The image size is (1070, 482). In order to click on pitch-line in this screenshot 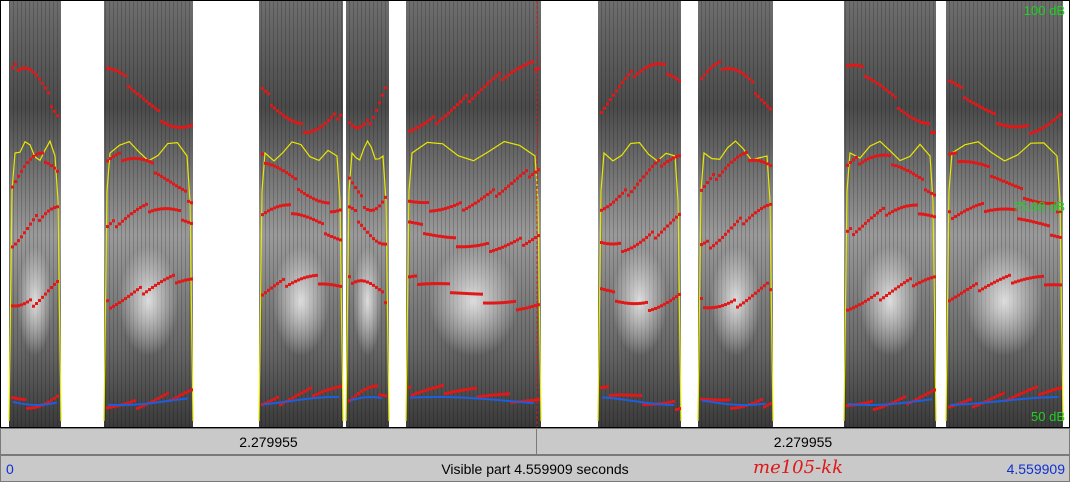, I will do `click(148, 401)`.